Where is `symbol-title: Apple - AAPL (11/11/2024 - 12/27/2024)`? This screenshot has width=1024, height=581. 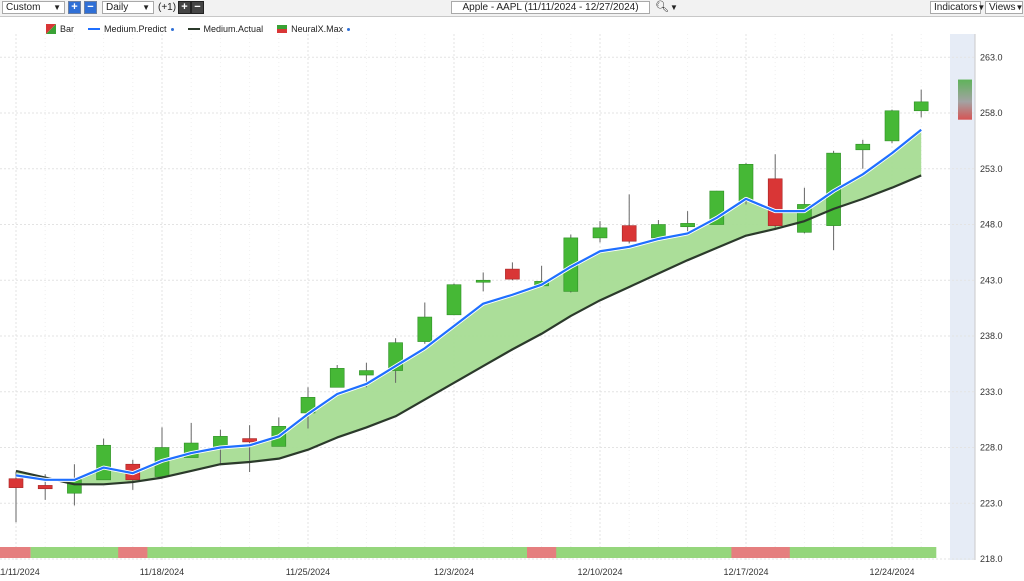
symbol-title: Apple - AAPL (11/11/2024 - 12/27/2024) is located at coordinates (550, 7).